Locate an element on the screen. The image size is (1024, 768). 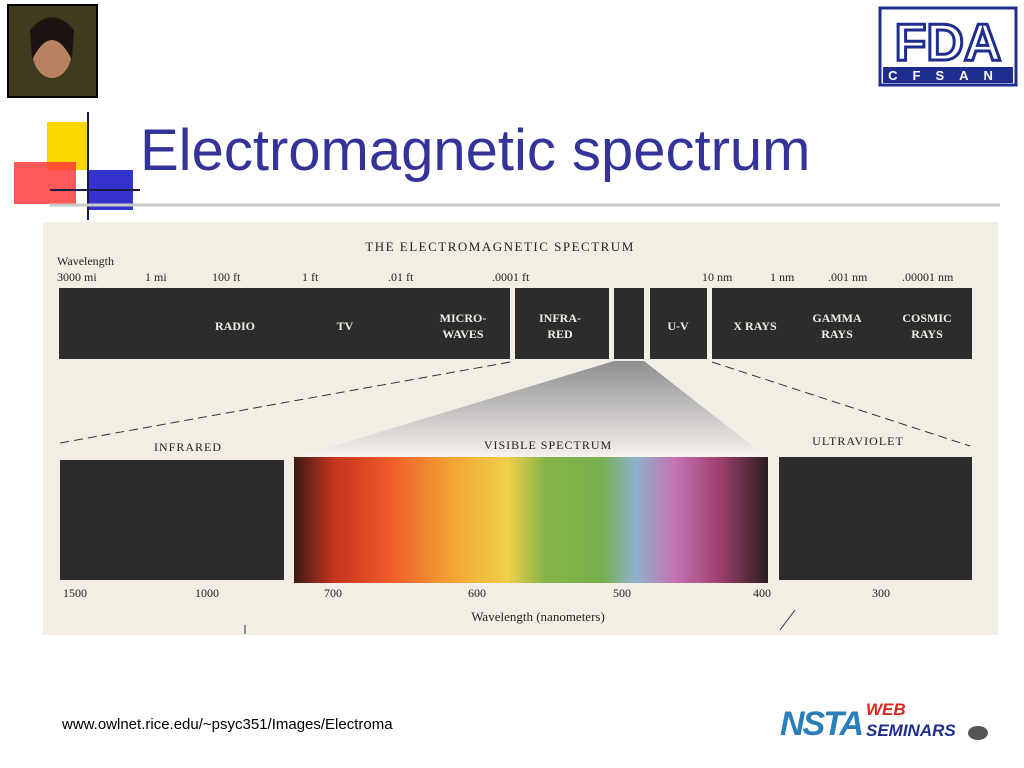
nm-axis-label: Wavelength (nanometers) is located at coordinates (538, 616).